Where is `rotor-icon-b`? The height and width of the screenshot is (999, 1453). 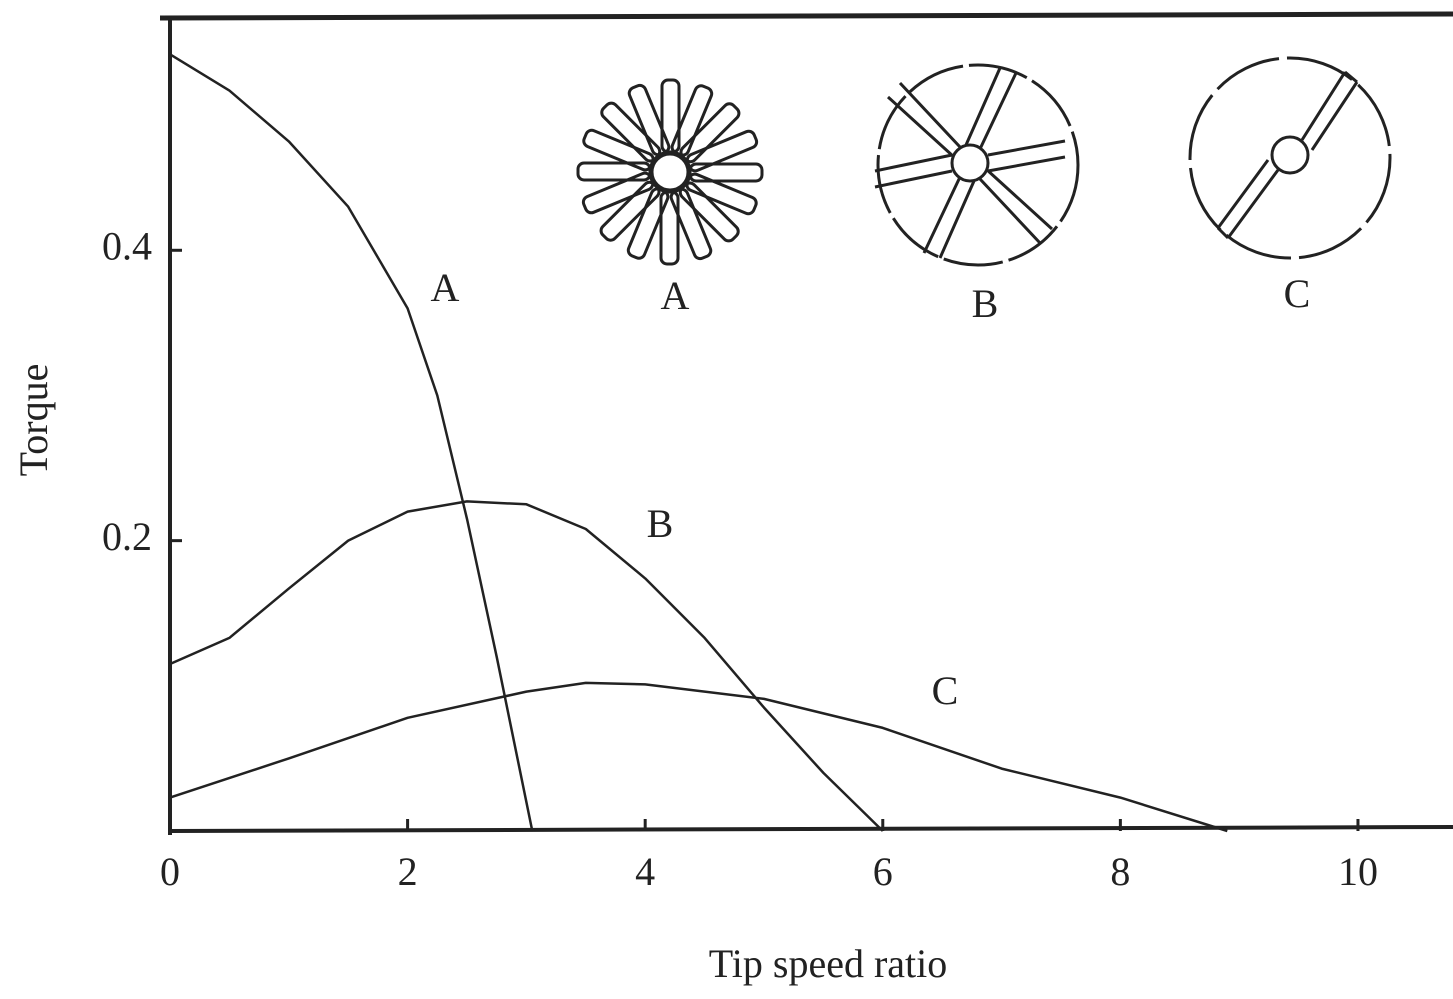
rotor-icon-b is located at coordinates (977, 165).